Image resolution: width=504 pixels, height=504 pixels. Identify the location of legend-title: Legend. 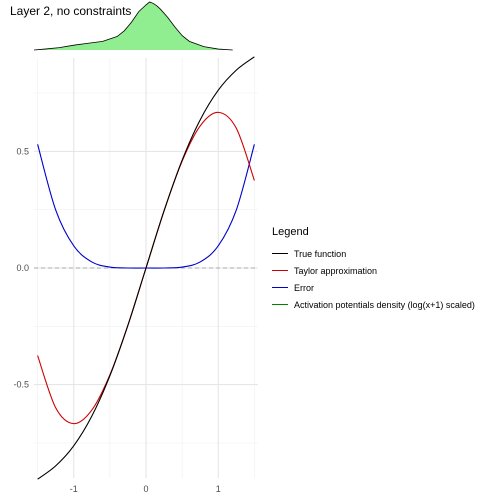
(290, 232).